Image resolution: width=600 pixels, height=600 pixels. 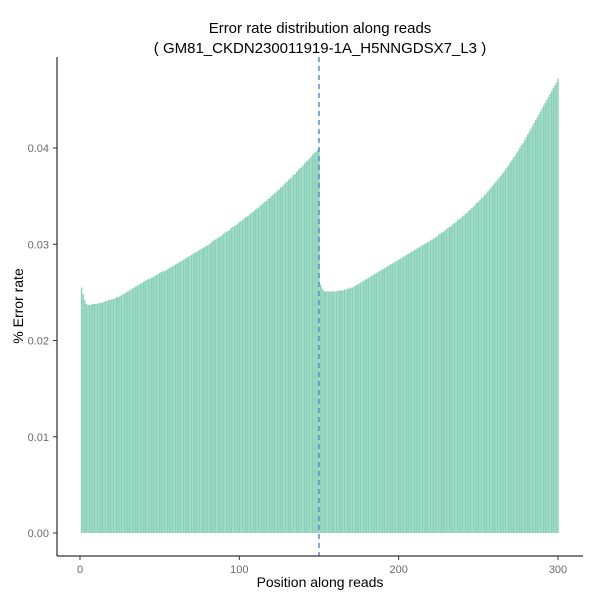 I want to click on x-axis-label: Position along reads, so click(x=320, y=582).